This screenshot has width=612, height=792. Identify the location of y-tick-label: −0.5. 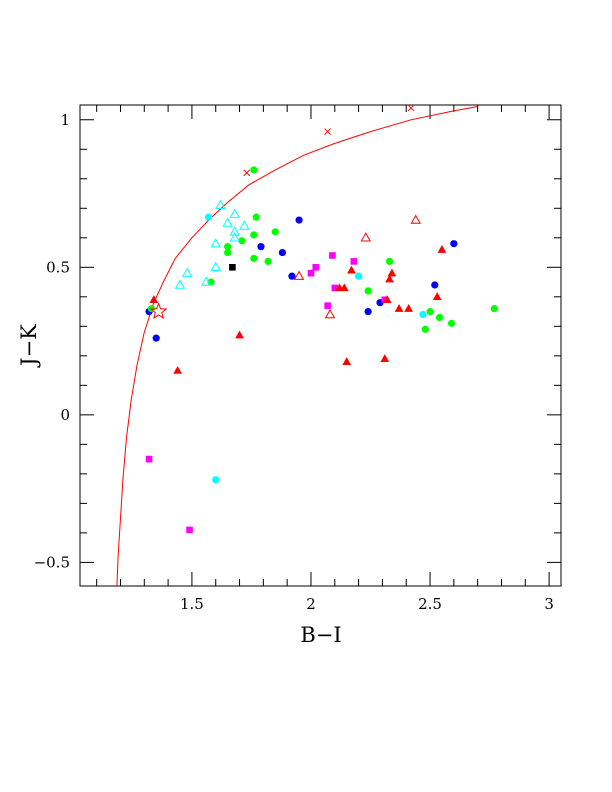
(52, 562).